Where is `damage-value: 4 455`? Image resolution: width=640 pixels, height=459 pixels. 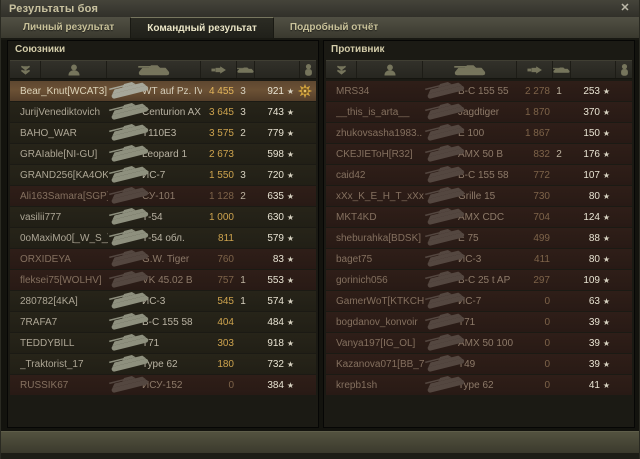 damage-value: 4 455 is located at coordinates (221, 91).